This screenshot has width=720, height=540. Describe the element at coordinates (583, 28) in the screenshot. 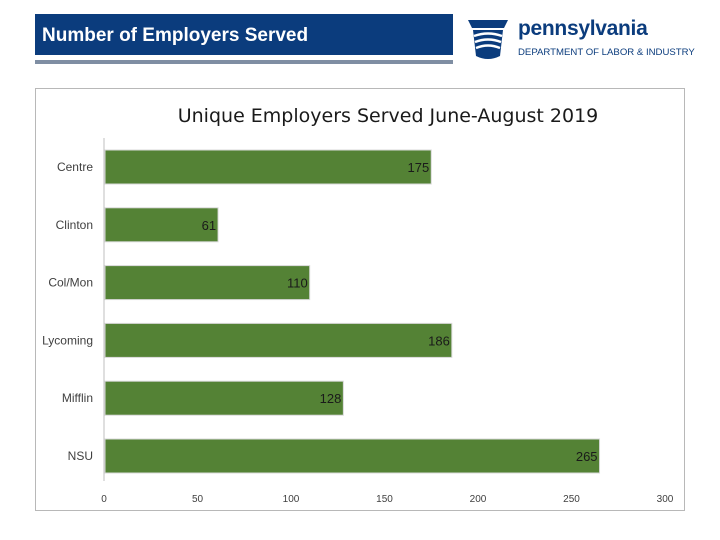

I see `logo-name: pennsylvania` at that location.